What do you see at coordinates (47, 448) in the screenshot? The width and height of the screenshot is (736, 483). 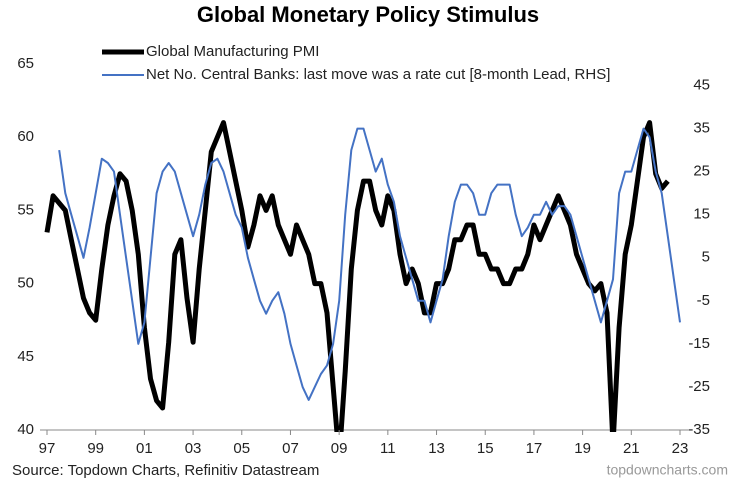 I see `x-tick-label: 97` at bounding box center [47, 448].